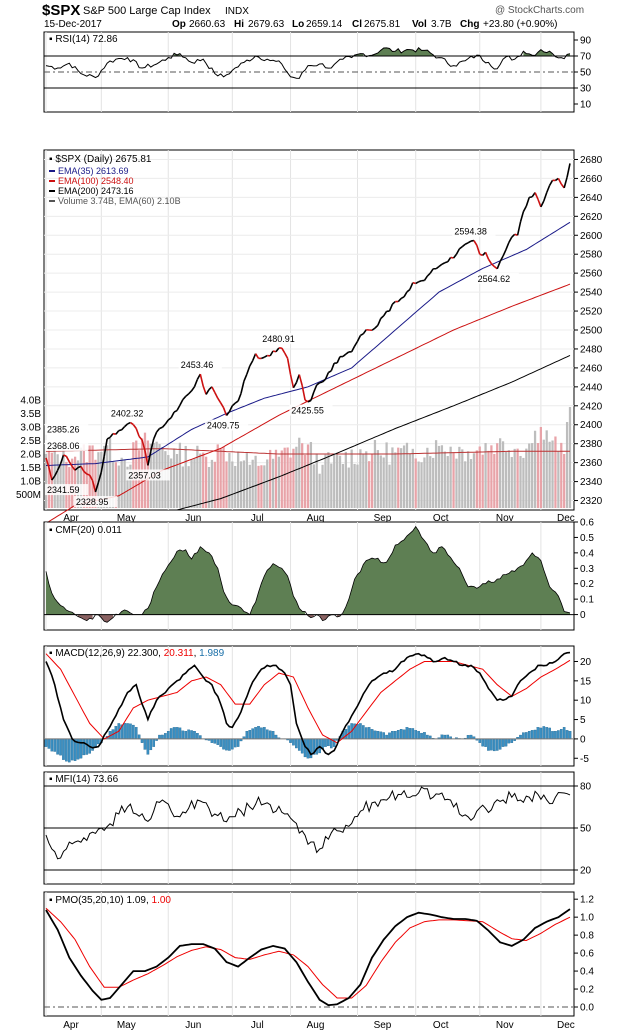 Image resolution: width=620 pixels, height=1034 pixels. What do you see at coordinates (30, 468) in the screenshot?
I see `volume-tick-label: 1.5B` at bounding box center [30, 468].